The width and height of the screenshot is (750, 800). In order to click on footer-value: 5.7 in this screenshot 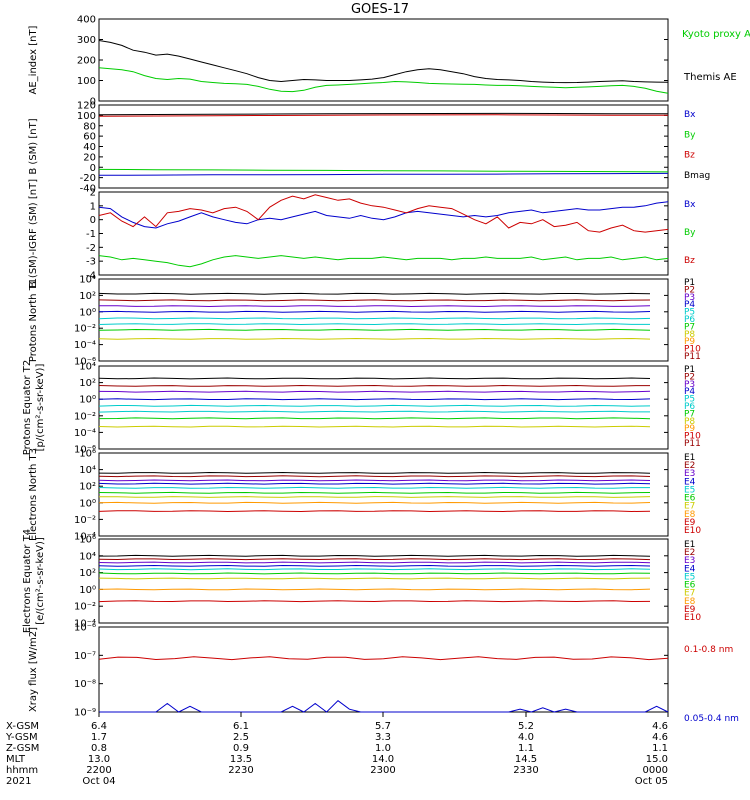, I will do `click(383, 726)`.